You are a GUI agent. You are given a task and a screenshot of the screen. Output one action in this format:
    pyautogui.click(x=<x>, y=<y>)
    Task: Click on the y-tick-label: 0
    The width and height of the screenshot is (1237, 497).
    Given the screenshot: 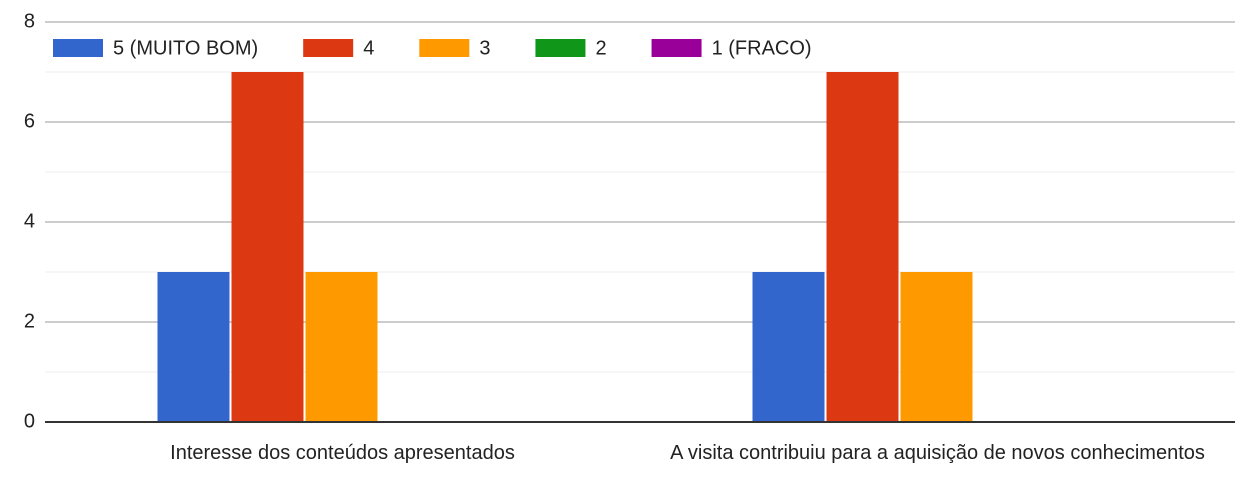 What is the action you would take?
    pyautogui.click(x=29, y=421)
    